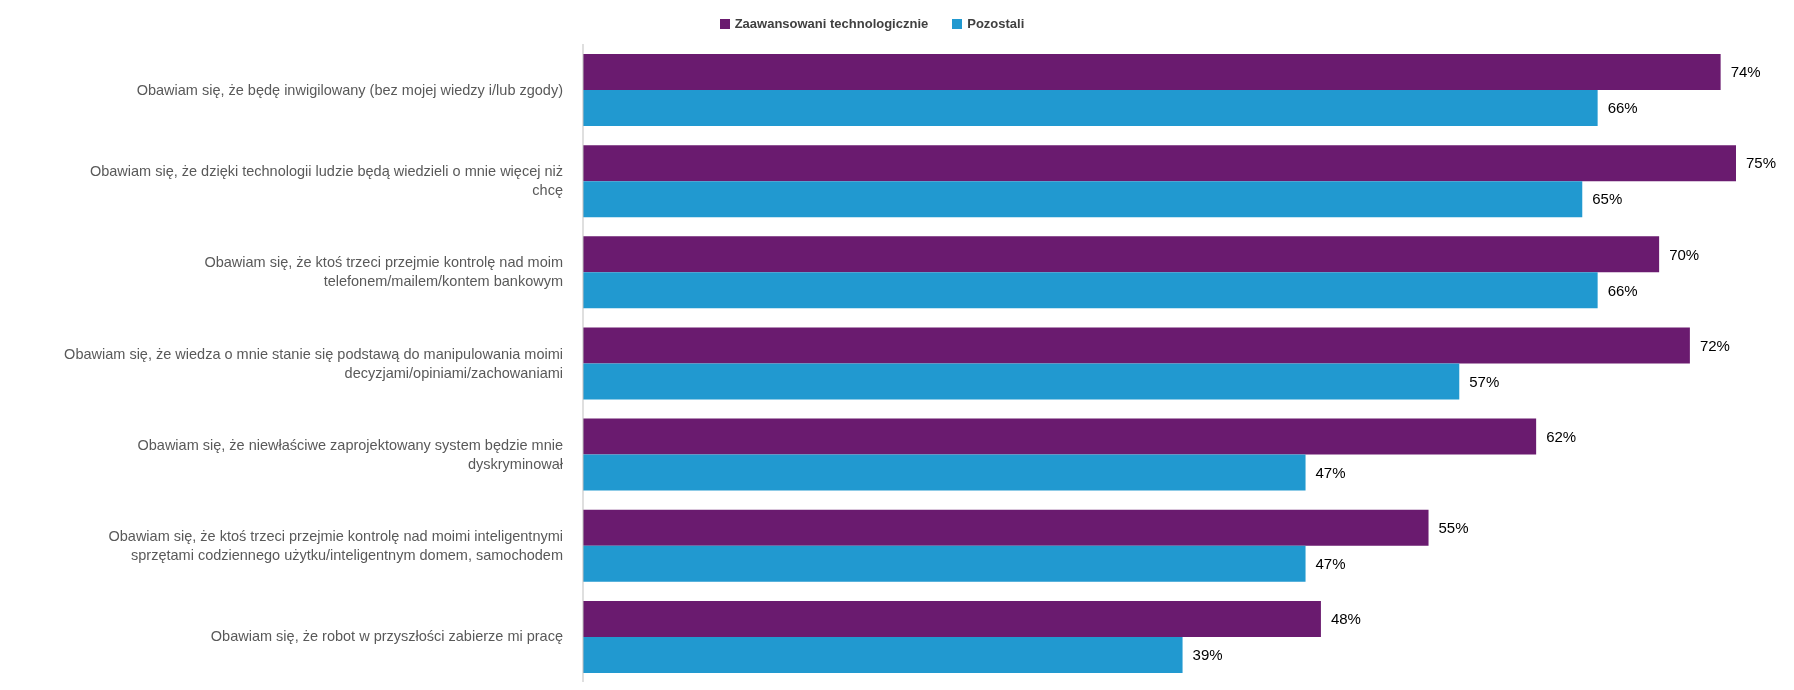 The image size is (1794, 690). Describe the element at coordinates (349, 89) in the screenshot. I see `y-tick-label: Obawiam się, że będę inwigilowany (bez mojej wiedzy i/lub zgody)` at that location.